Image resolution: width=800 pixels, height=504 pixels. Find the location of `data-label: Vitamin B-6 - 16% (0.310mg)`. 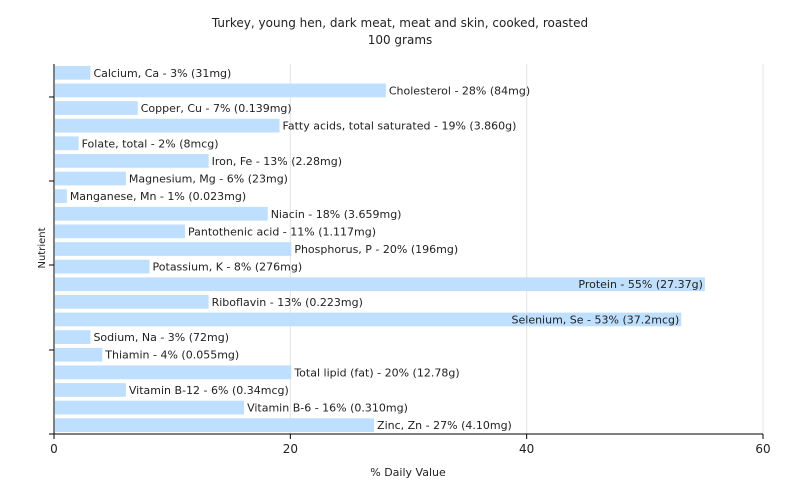

data-label: Vitamin B-6 - 16% (0.310mg) is located at coordinates (327, 408).